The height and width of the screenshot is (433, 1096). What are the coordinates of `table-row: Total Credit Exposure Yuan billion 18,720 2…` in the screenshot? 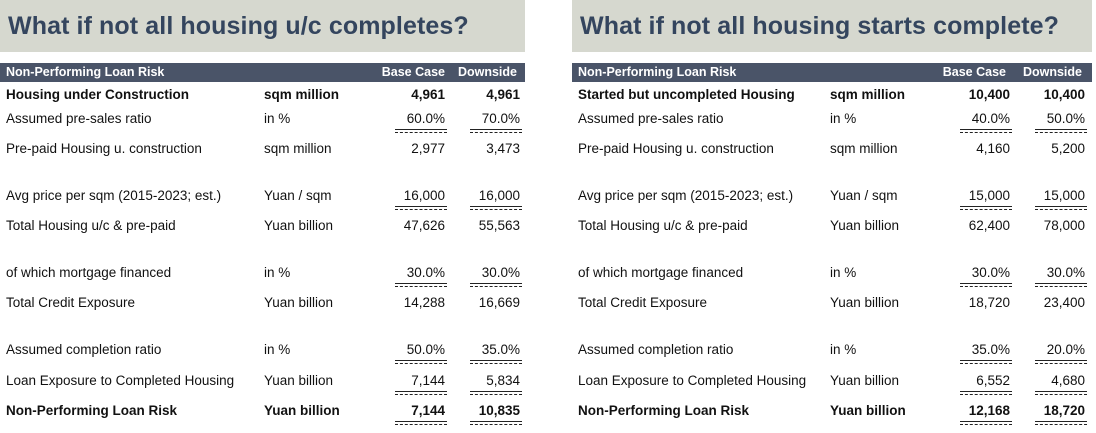 It's located at (832, 303).